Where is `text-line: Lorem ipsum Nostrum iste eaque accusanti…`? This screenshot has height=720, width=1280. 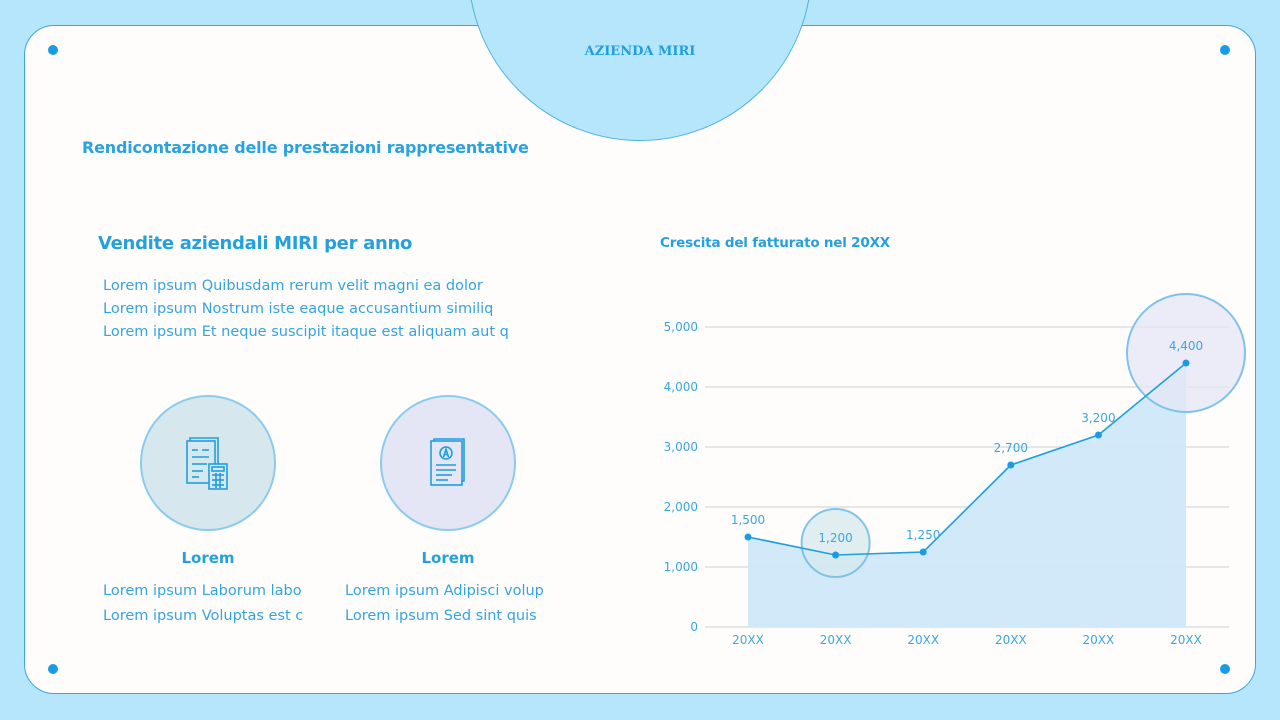
text-line: Lorem ipsum Nostrum iste eaque accusanti… is located at coordinates (298, 309).